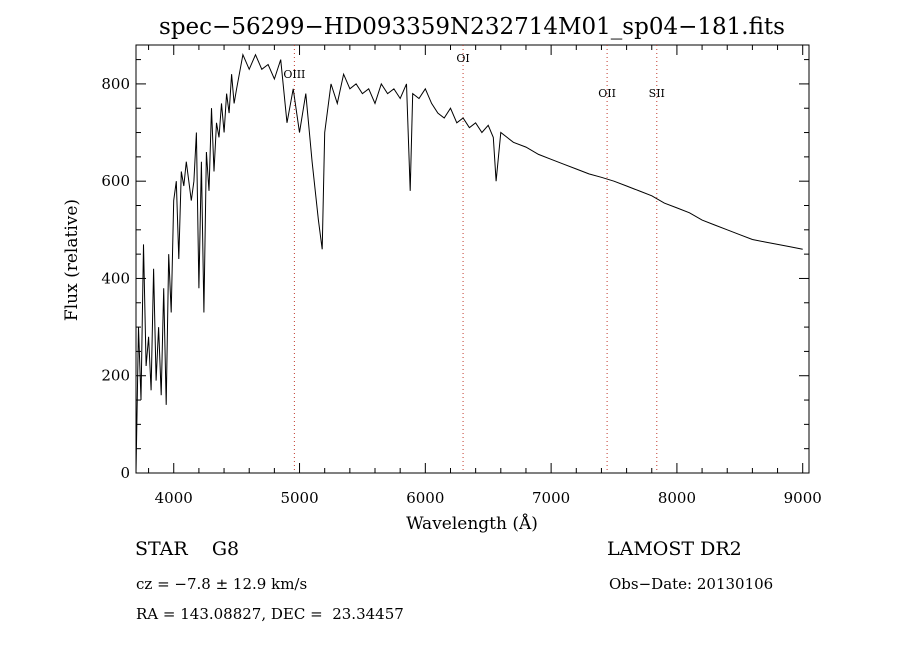  Describe the element at coordinates (115, 181) in the screenshot. I see `y-tick-label: 600` at that location.